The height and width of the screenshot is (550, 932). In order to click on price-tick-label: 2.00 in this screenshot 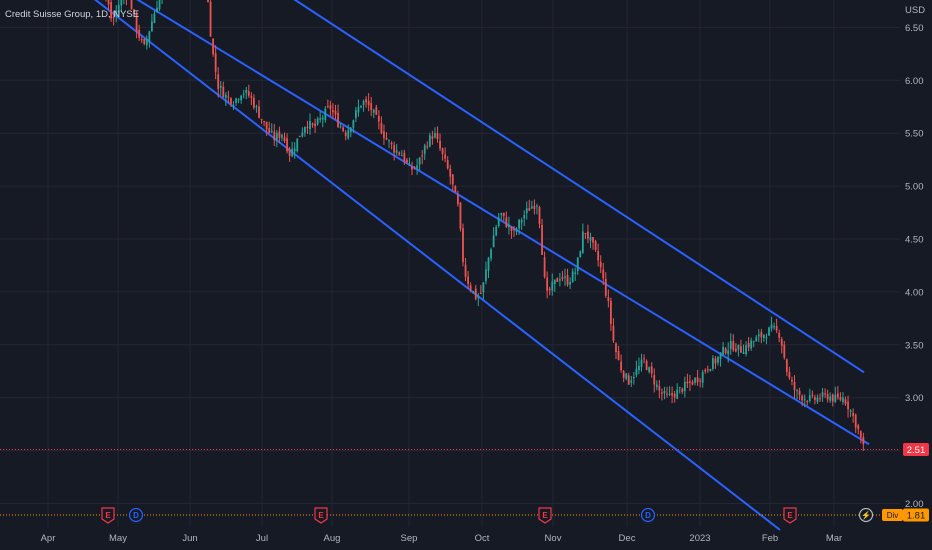, I will do `click(914, 504)`.